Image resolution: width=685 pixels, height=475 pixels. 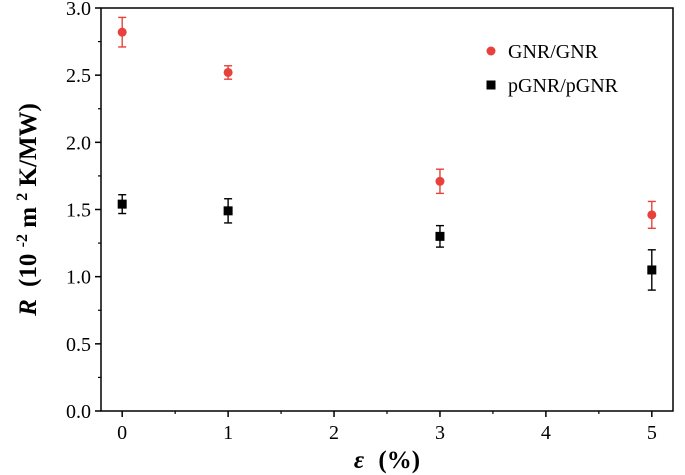 I want to click on y-axis-unit-exp2: 2, so click(x=22, y=197).